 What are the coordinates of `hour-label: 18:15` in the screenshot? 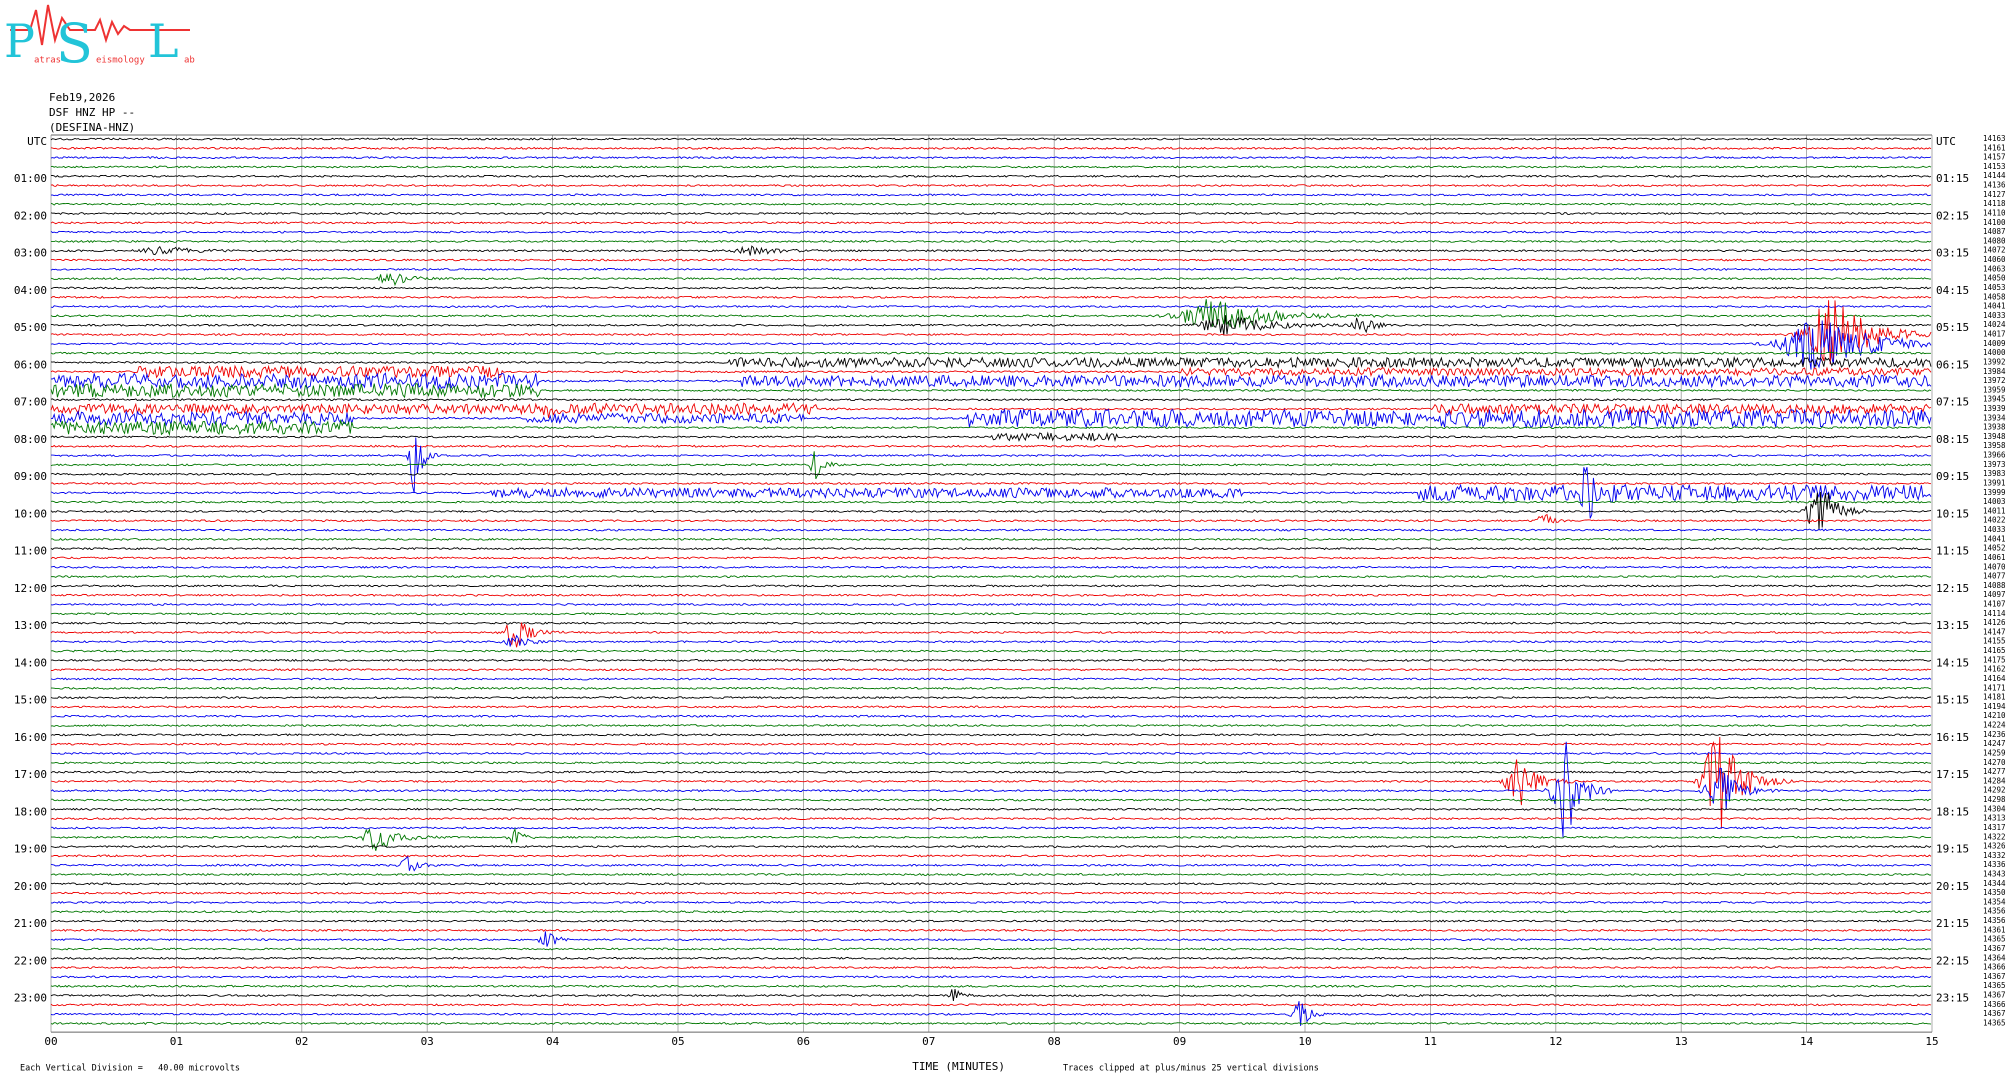 It's located at (1952, 811).